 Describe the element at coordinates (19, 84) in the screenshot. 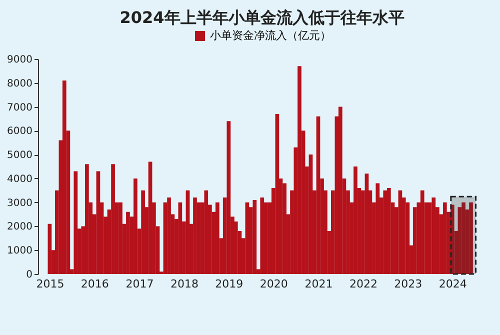

I see `y-tick-label: 8000` at that location.